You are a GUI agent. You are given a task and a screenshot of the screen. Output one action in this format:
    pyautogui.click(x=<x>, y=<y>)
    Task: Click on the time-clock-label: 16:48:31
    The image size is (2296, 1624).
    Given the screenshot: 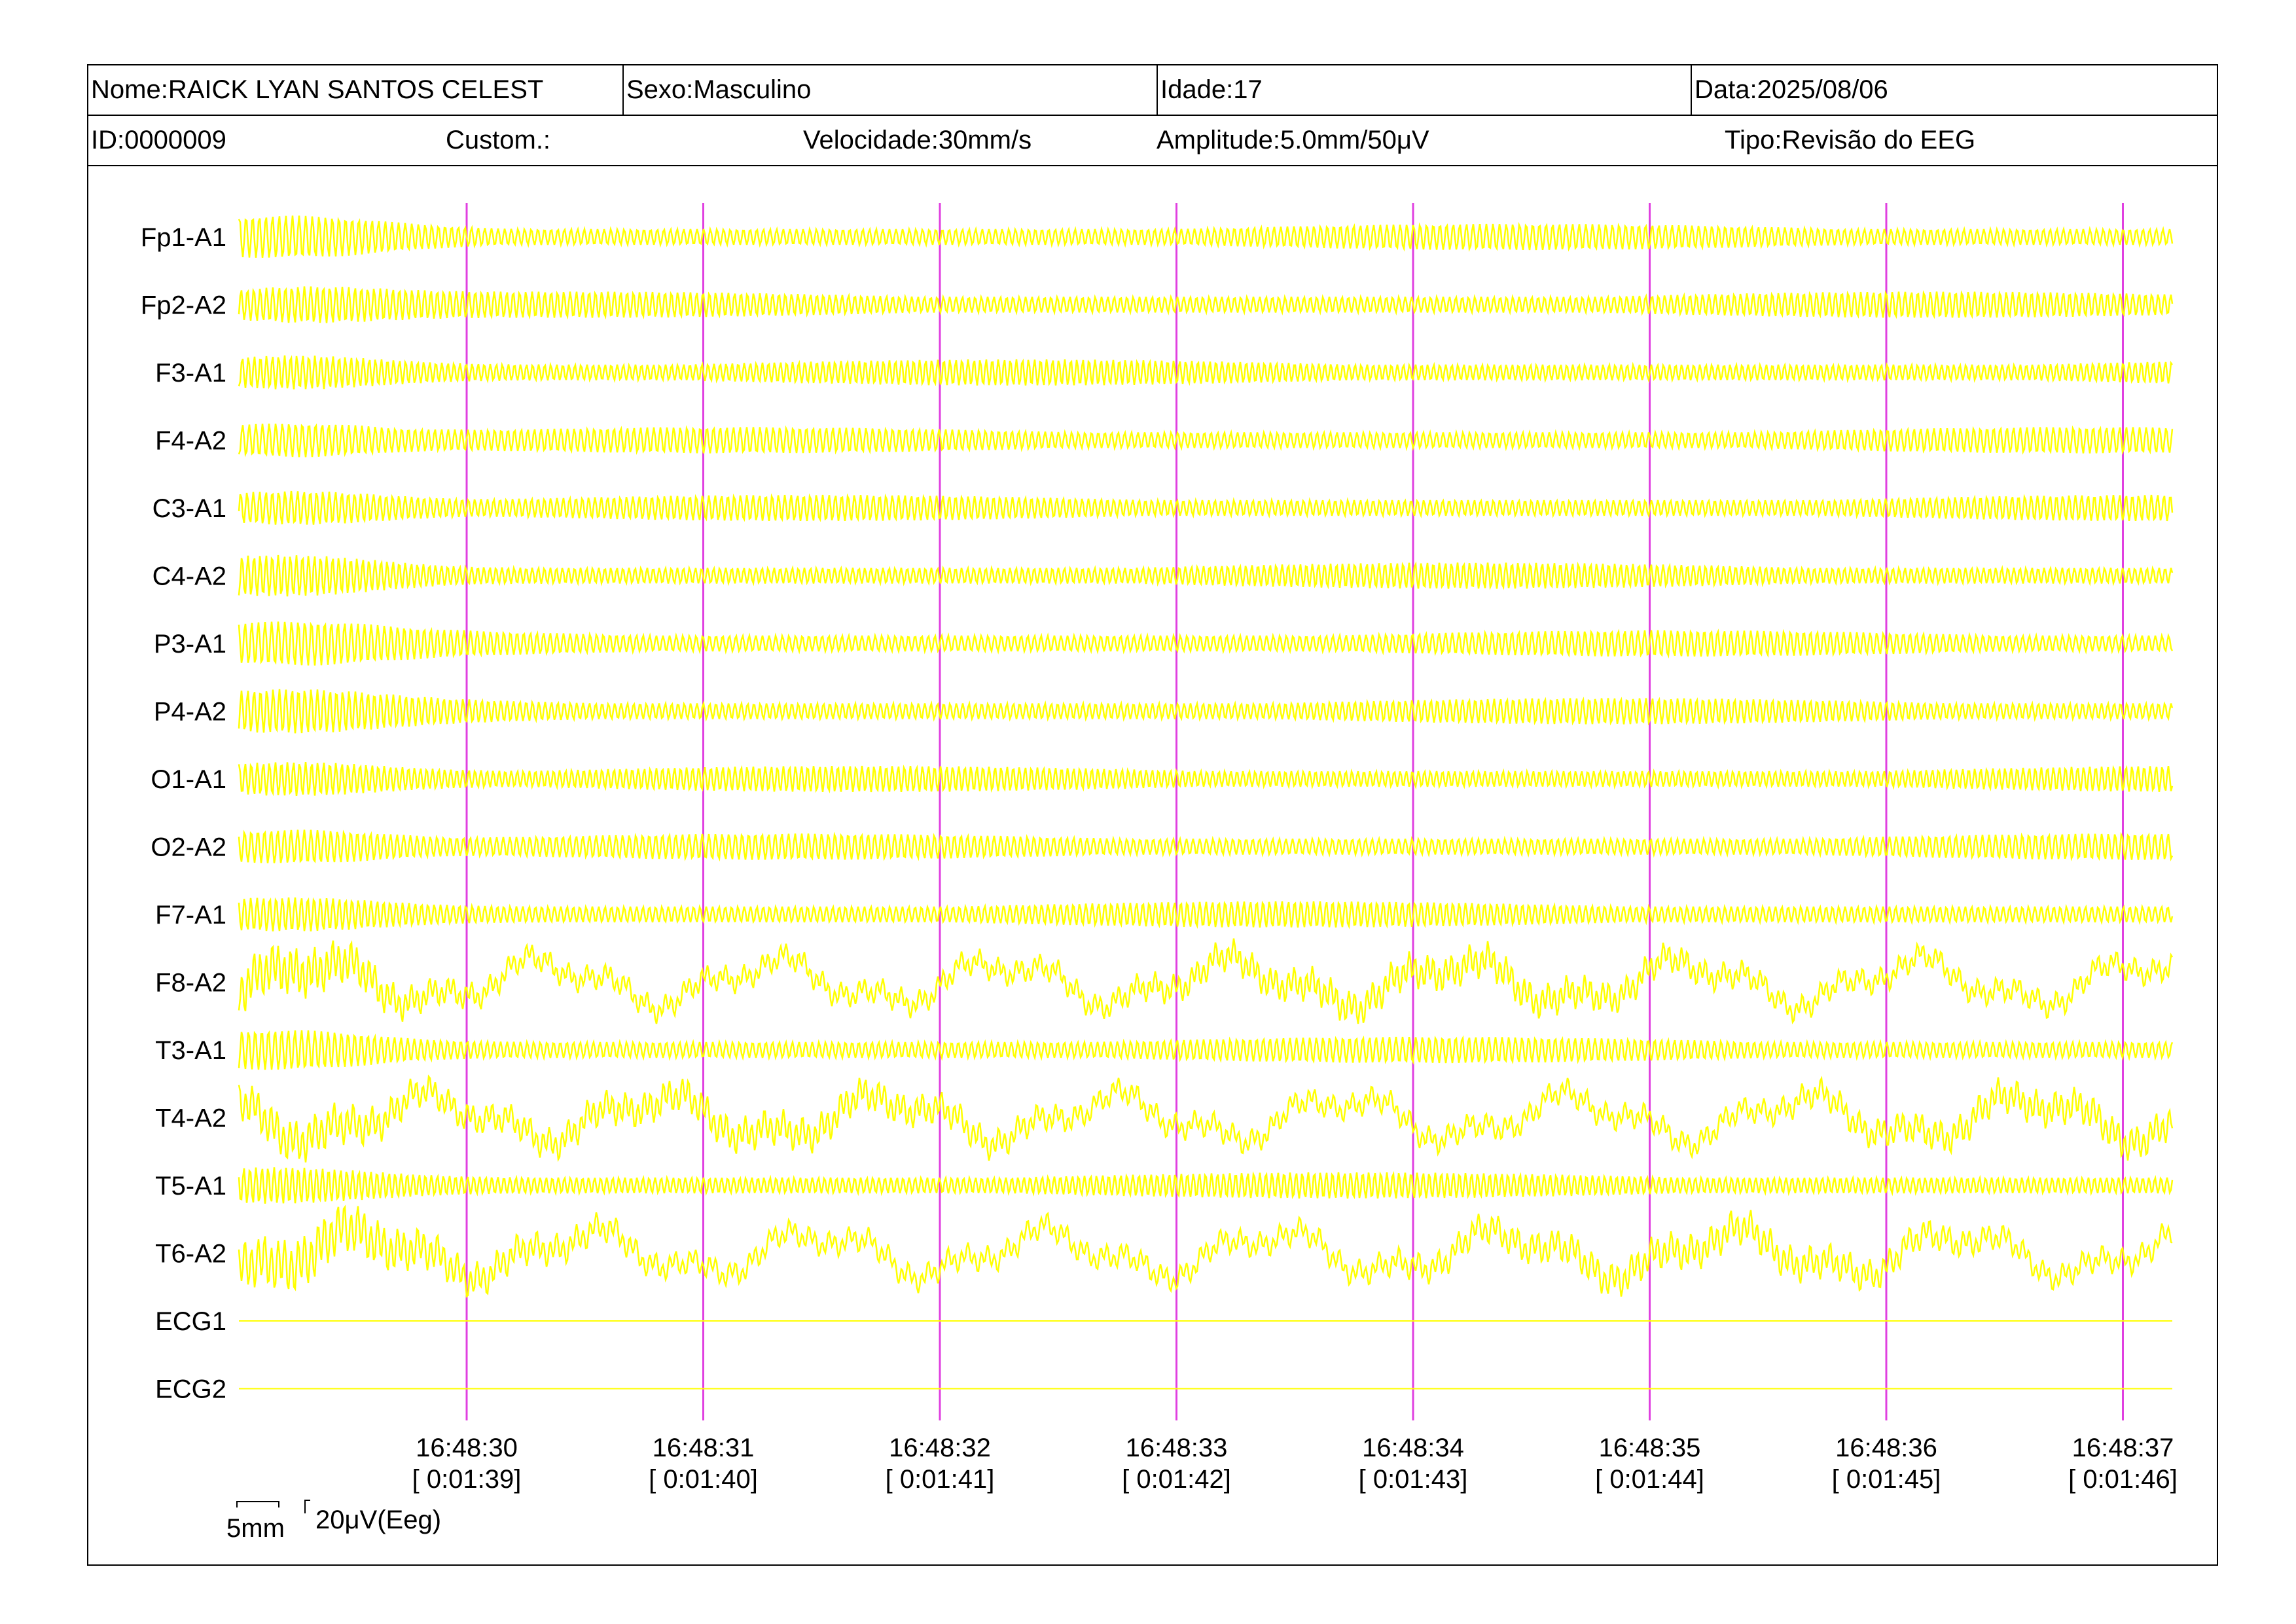 What is the action you would take?
    pyautogui.click(x=704, y=1448)
    